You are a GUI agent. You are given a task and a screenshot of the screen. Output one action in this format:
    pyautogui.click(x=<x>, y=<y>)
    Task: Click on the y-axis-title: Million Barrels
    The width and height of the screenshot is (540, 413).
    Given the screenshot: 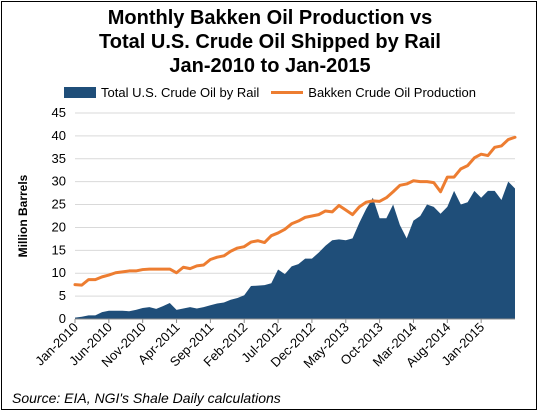 What is the action you would take?
    pyautogui.click(x=23, y=215)
    